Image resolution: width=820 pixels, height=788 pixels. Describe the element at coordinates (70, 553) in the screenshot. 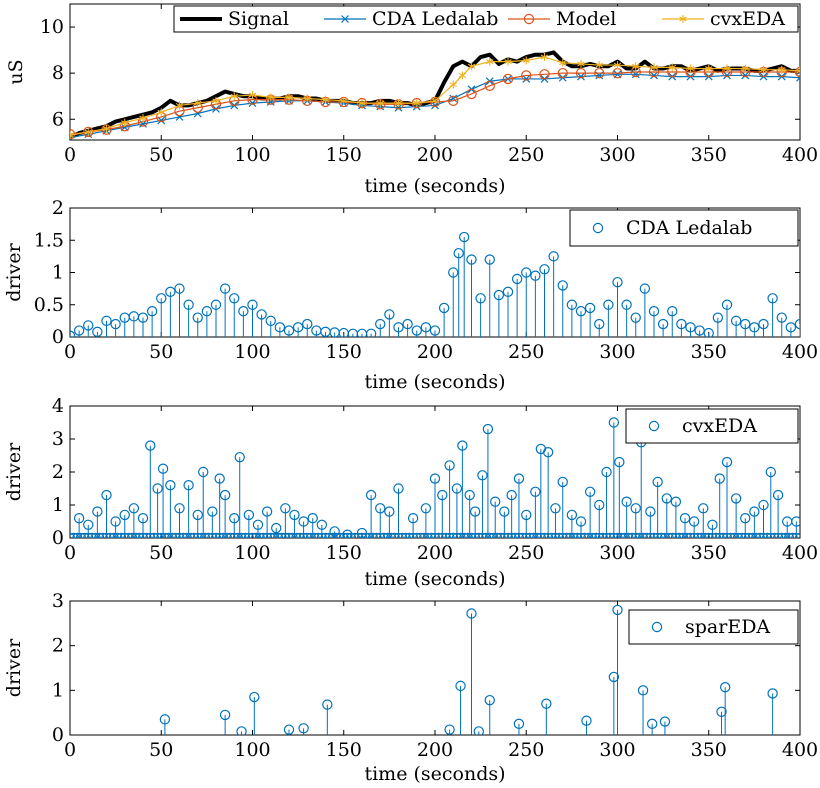

I see `x-tick-label: 0` at that location.